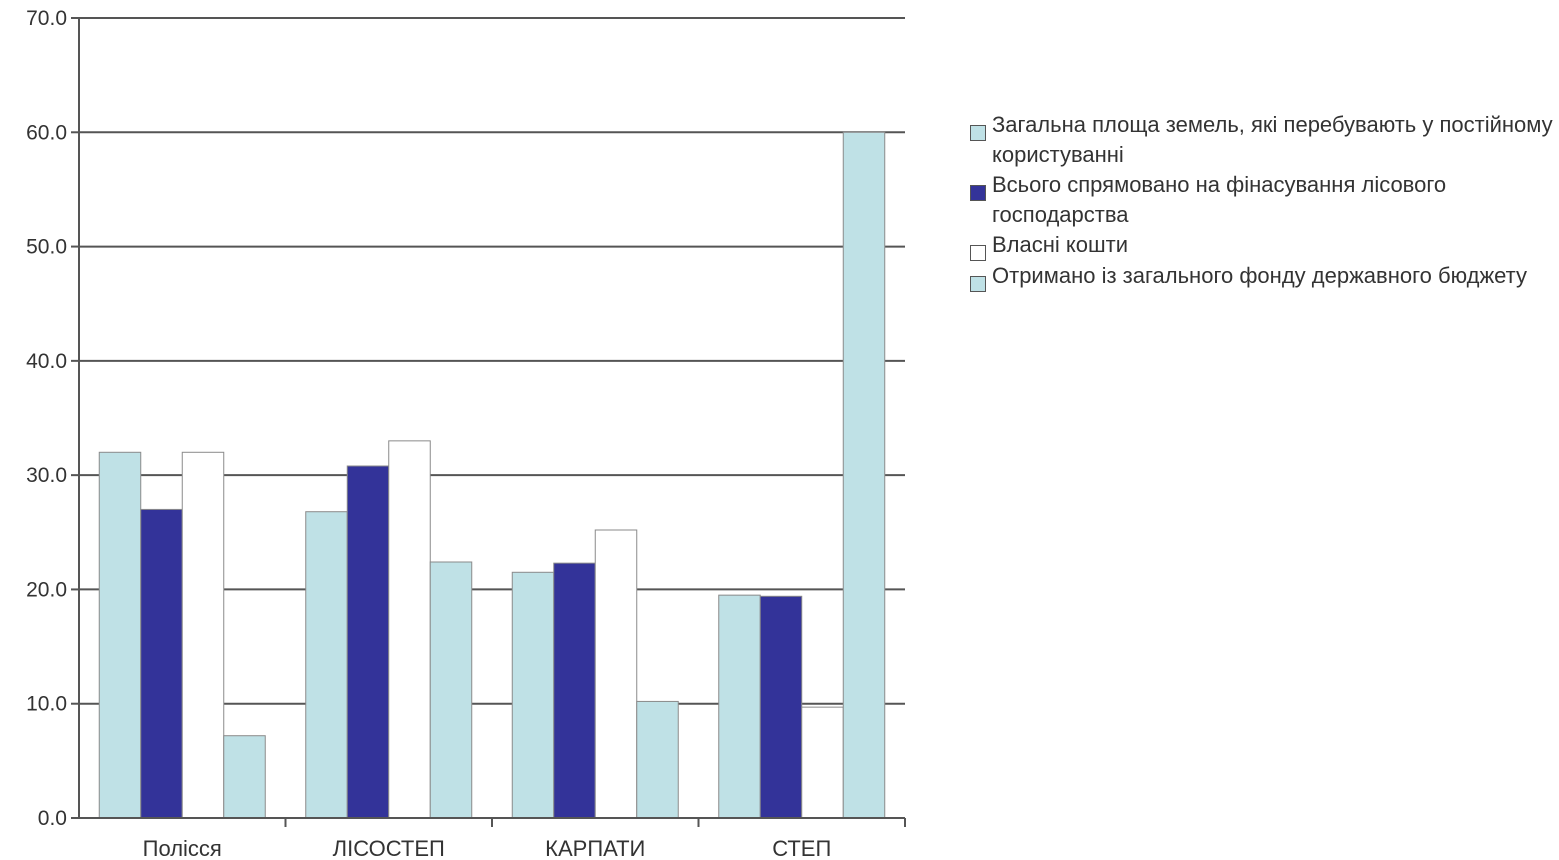  I want to click on bar-КАРПАТИ-series-1, so click(533, 695).